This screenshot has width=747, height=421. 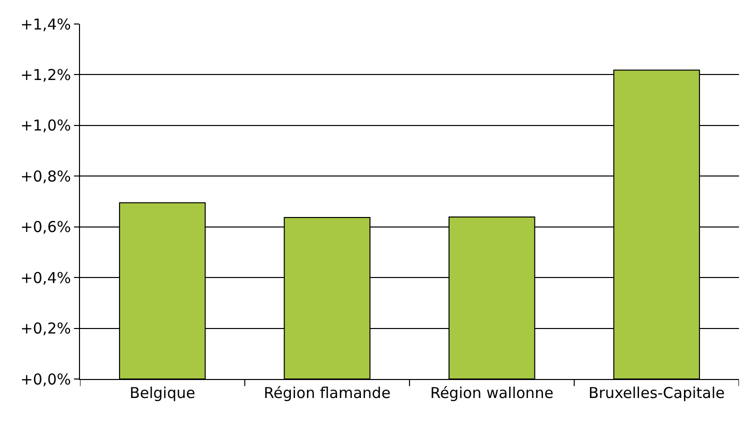 What do you see at coordinates (45, 24) in the screenshot?
I see `y-tick-label: +1,4%` at bounding box center [45, 24].